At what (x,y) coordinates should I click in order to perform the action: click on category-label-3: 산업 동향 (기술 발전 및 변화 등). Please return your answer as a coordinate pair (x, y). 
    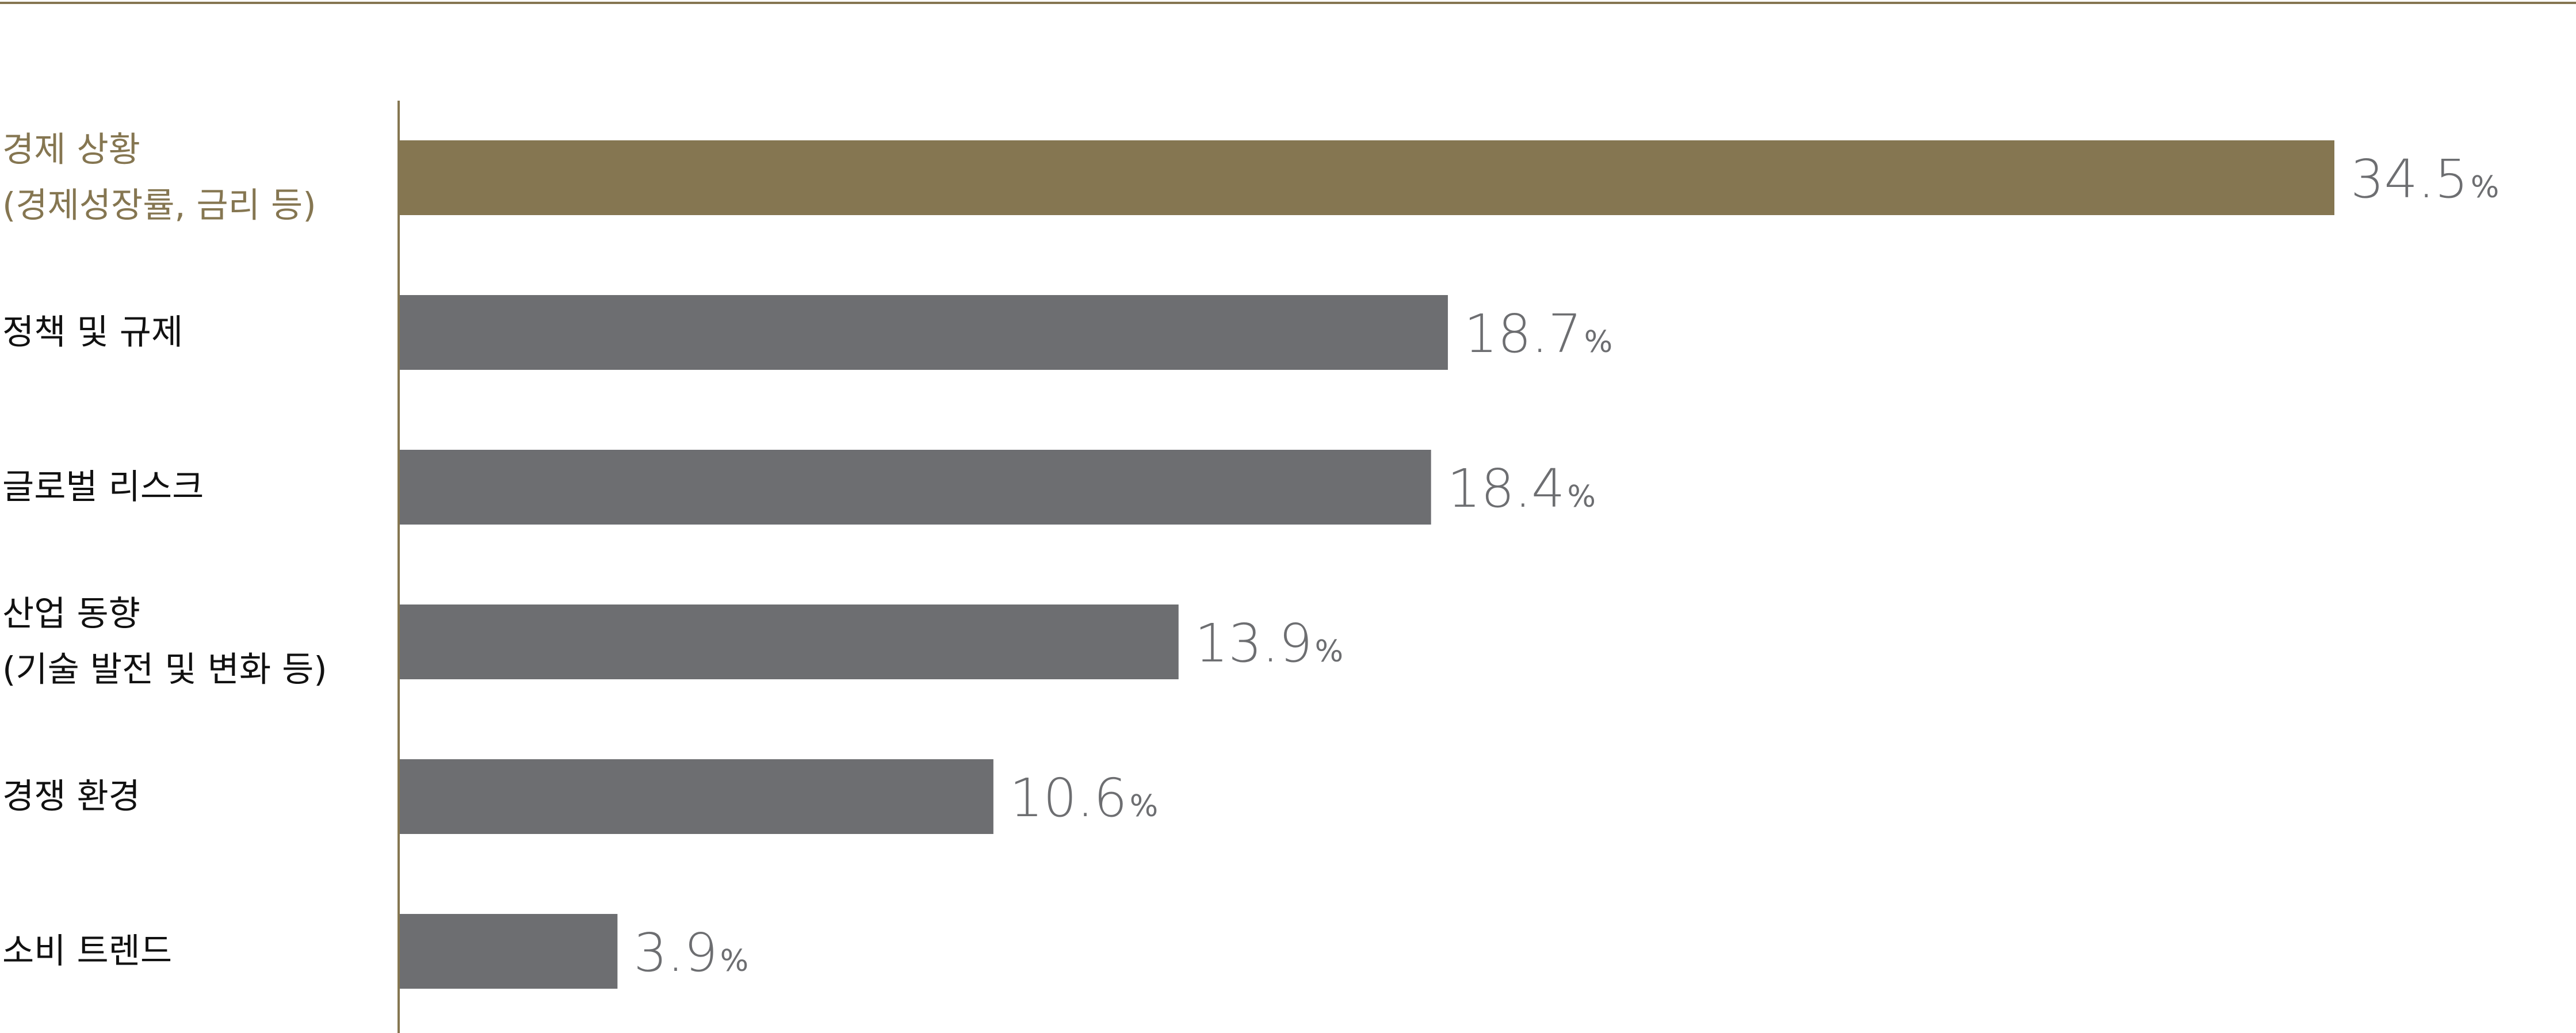
    Looking at the image, I should click on (164, 642).